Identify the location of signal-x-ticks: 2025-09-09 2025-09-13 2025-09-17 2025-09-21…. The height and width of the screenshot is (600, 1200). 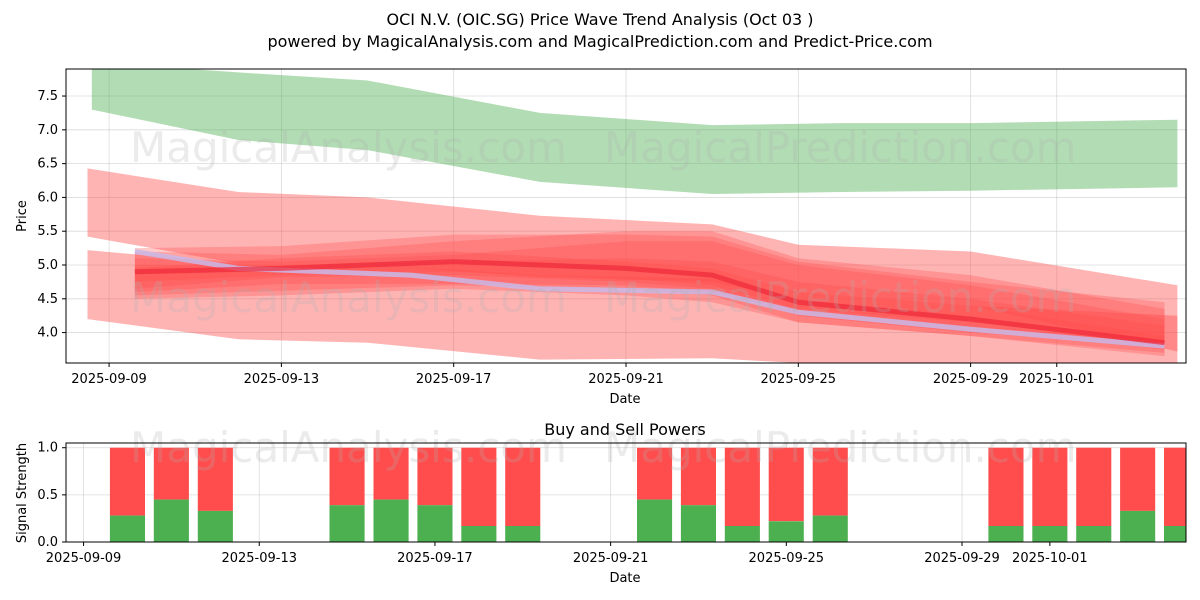
(567, 554).